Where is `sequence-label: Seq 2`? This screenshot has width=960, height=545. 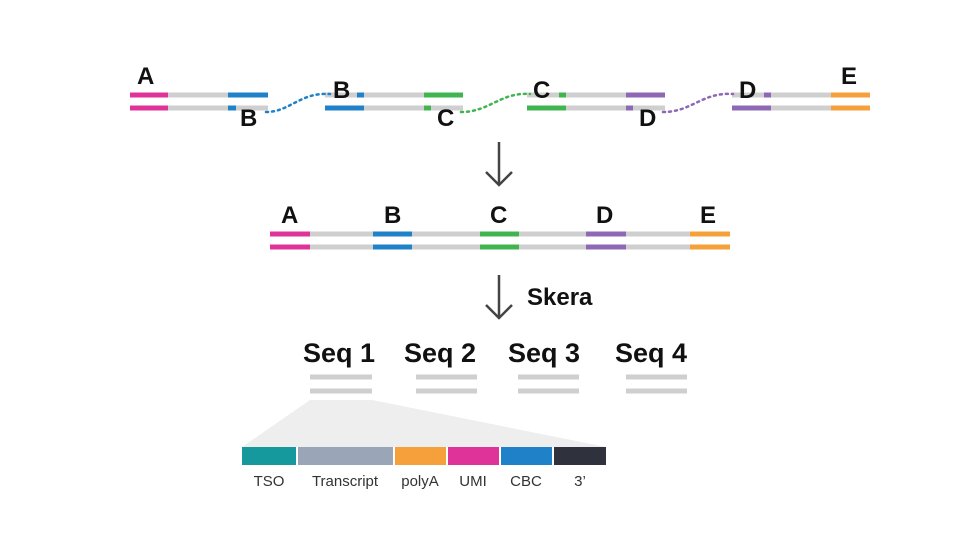 sequence-label: Seq 2 is located at coordinates (440, 353).